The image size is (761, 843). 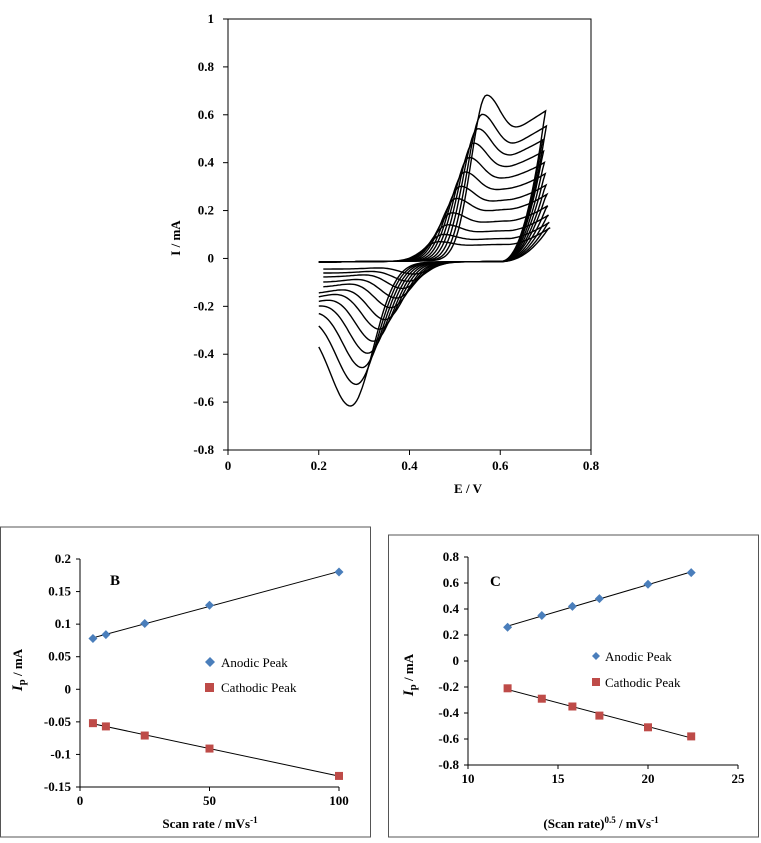 I want to click on panel-a-y-tick-label: 0.2, so click(x=206, y=210).